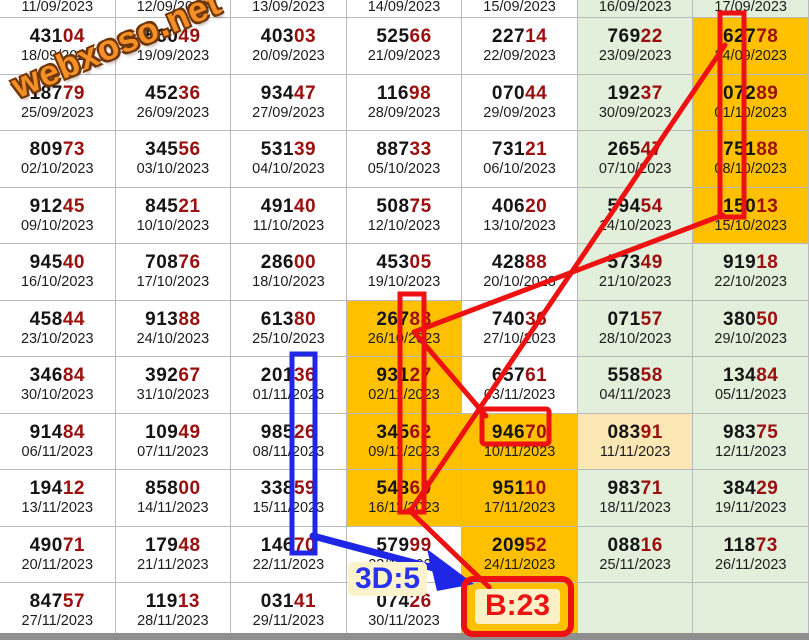 This screenshot has height=640, width=809. What do you see at coordinates (635, 93) in the screenshot?
I see `result-number: 19237` at bounding box center [635, 93].